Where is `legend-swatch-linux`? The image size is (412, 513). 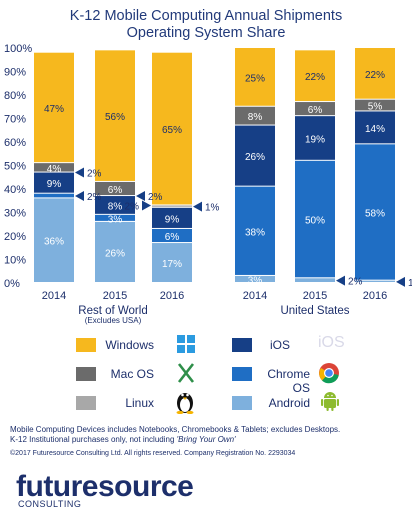
legend-swatch-linux is located at coordinates (86, 403).